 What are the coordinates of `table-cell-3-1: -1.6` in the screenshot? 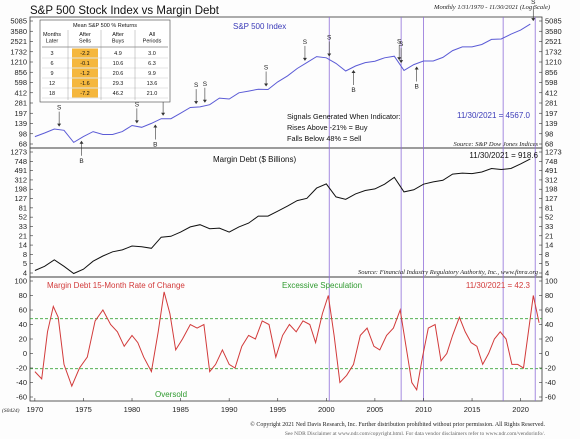 It's located at (84, 84).